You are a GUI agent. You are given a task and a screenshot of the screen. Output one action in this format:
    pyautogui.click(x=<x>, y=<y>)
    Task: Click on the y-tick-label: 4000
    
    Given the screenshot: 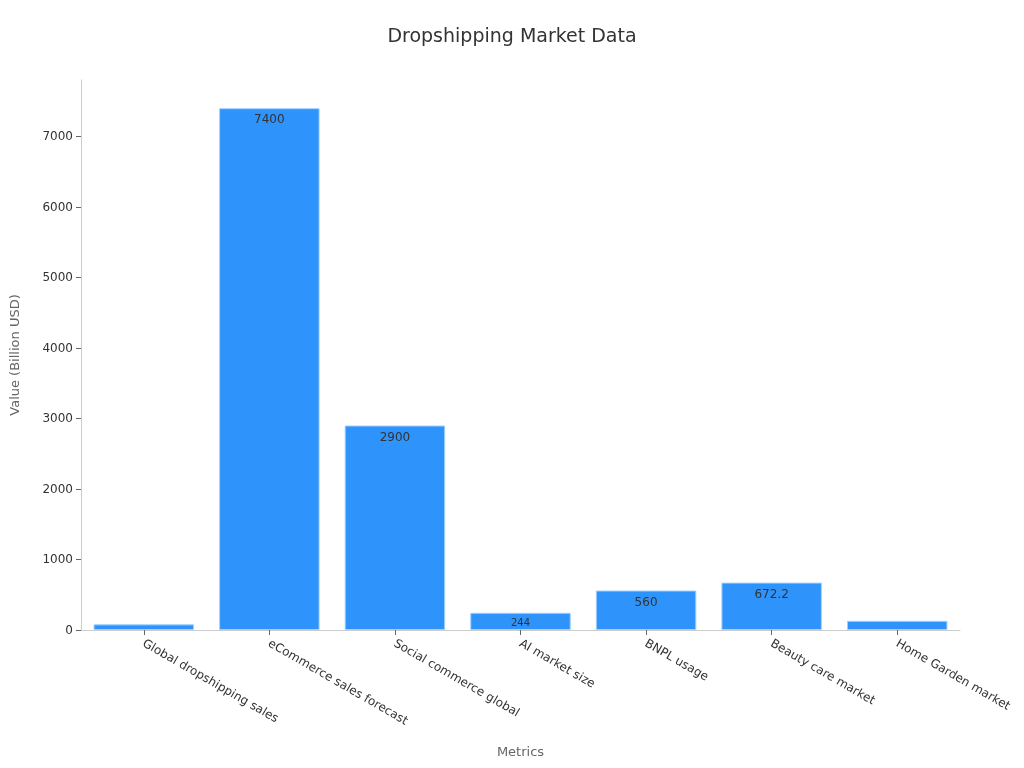 What is the action you would take?
    pyautogui.click(x=57, y=347)
    